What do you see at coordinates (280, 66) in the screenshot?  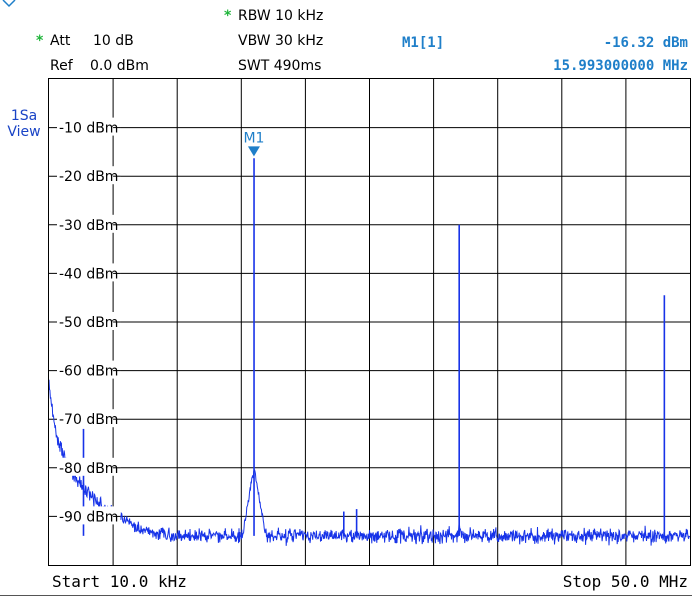 I see `sweep-time-setting: SWT 490ms` at bounding box center [280, 66].